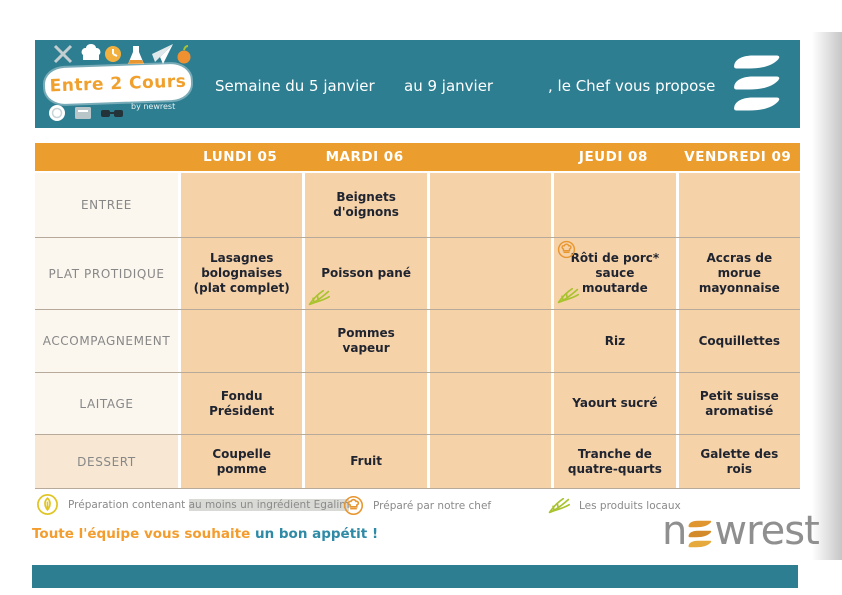 The height and width of the screenshot is (595, 842). What do you see at coordinates (827, 296) in the screenshot?
I see `scan-edge-shadow` at bounding box center [827, 296].